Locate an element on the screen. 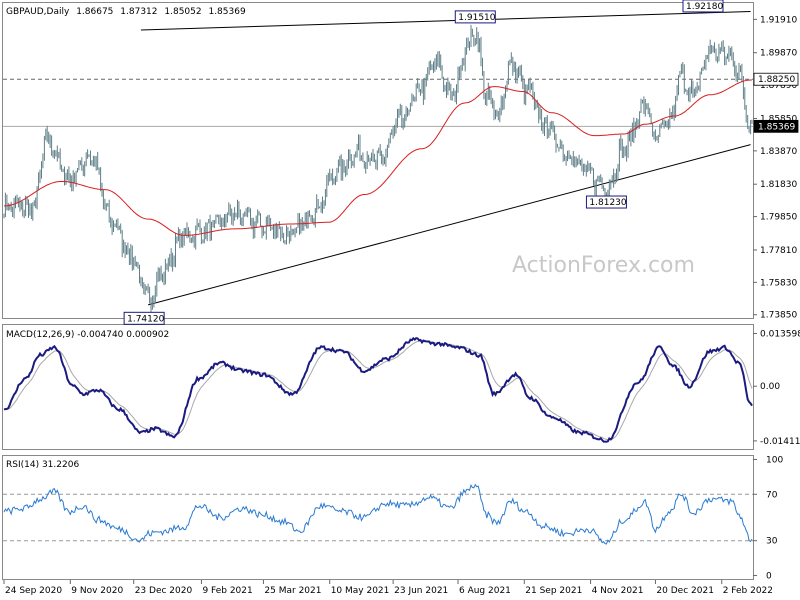 Image resolution: width=800 pixels, height=600 pixels. price-tick-0: 1.91910 is located at coordinates (778, 20).